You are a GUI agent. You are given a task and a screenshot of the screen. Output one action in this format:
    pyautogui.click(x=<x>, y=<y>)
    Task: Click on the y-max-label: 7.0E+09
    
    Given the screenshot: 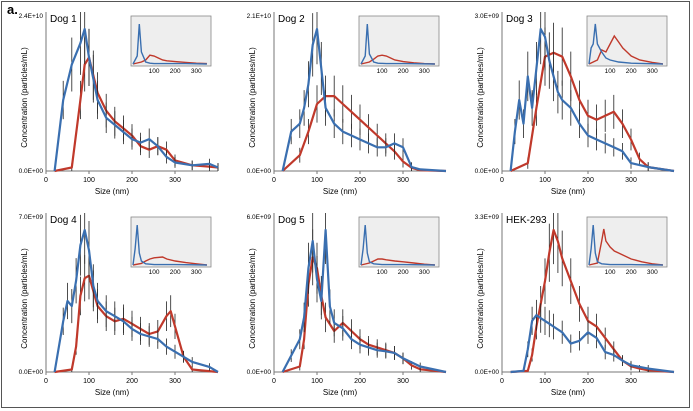 What is the action you would take?
    pyautogui.click(x=31, y=217)
    